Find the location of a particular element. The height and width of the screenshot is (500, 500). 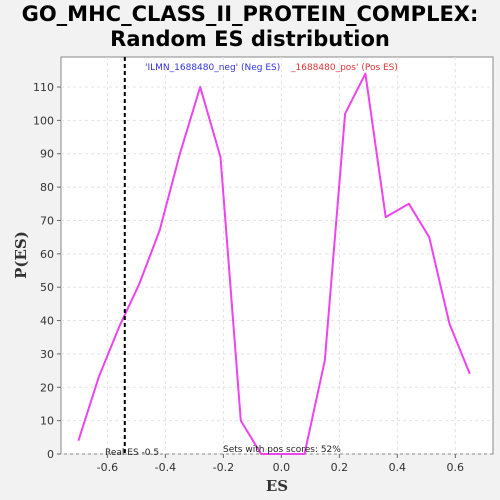

real-es-annotation: Real ES -0.5 is located at coordinates (132, 453).